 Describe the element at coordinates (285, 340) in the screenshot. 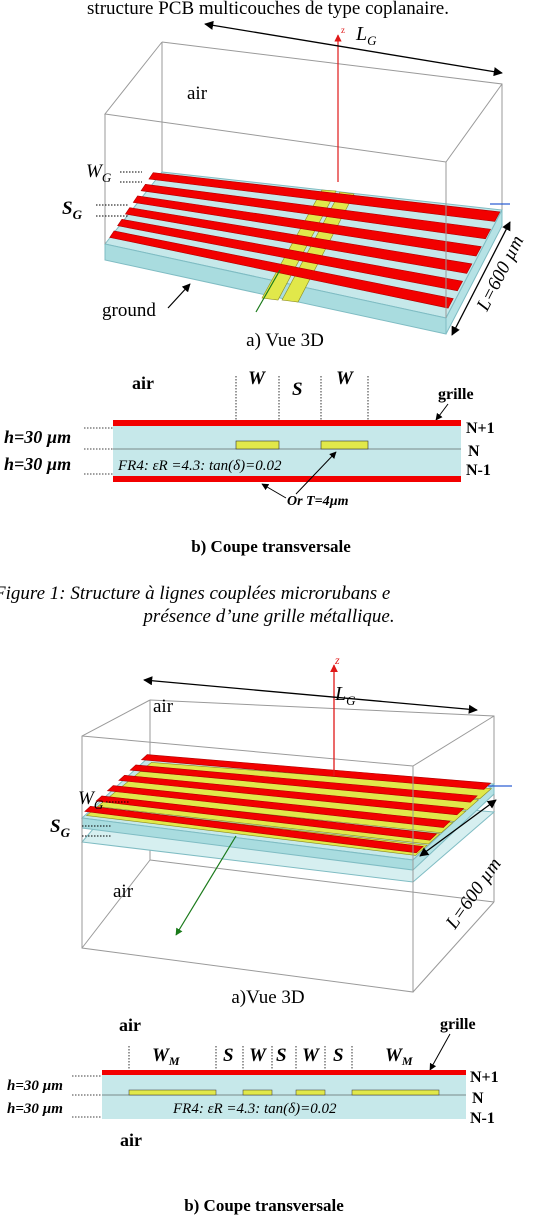

I see `figure1-3d-caption: a) Vue 3D` at that location.